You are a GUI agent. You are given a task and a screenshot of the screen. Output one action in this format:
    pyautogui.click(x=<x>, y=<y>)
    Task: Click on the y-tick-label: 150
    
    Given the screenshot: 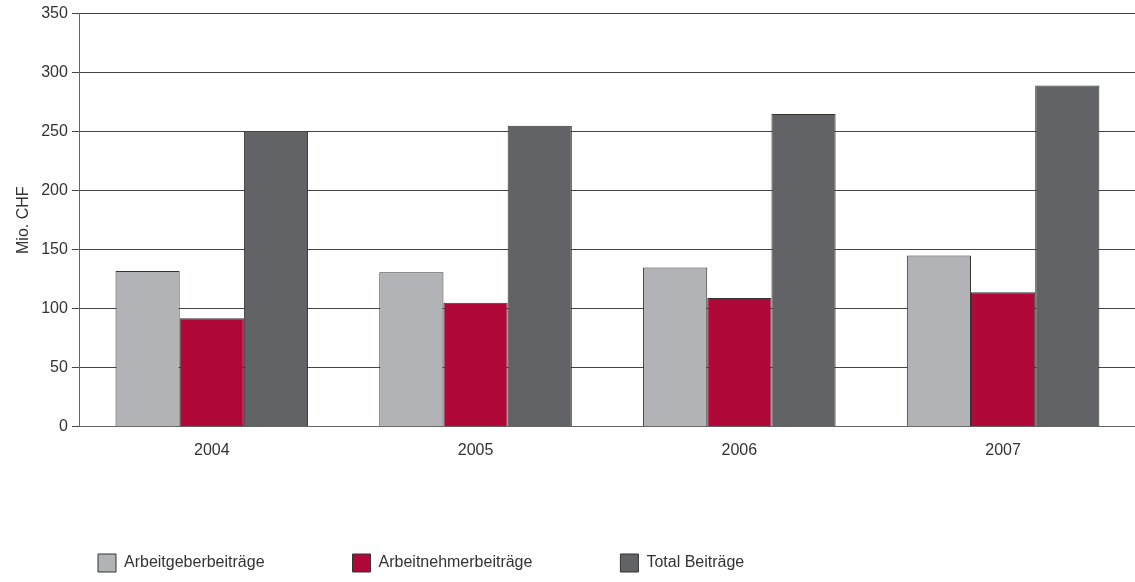 What is the action you would take?
    pyautogui.click(x=54, y=249)
    